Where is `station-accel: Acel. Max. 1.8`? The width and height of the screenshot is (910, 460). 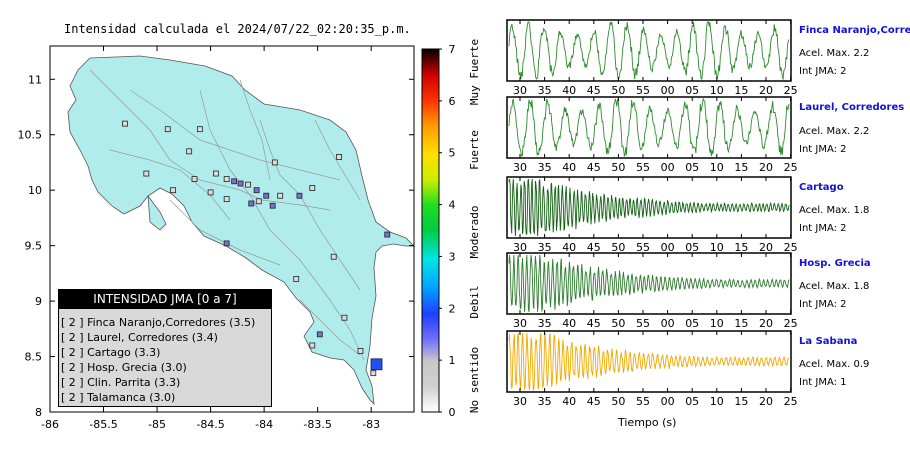 station-accel: Acel. Max. 1.8 is located at coordinates (834, 286).